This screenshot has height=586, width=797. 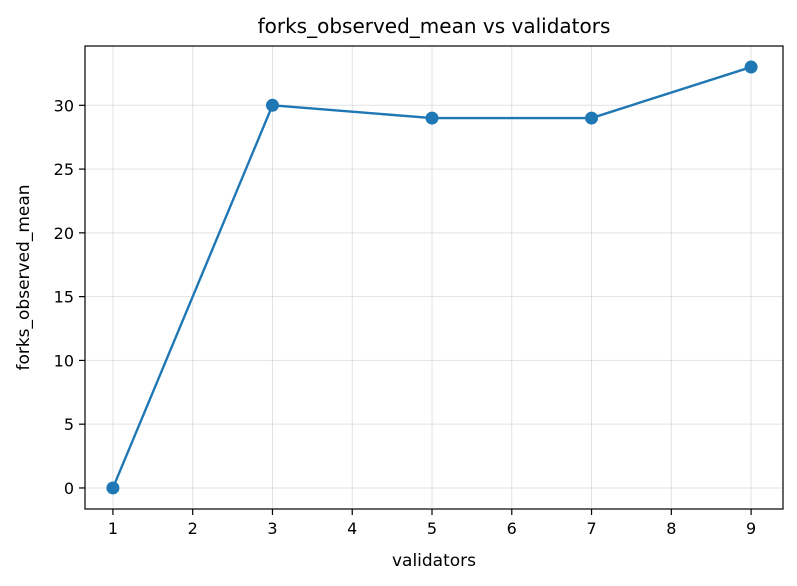 What do you see at coordinates (69, 424) in the screenshot?
I see `y-tick-label: 5` at bounding box center [69, 424].